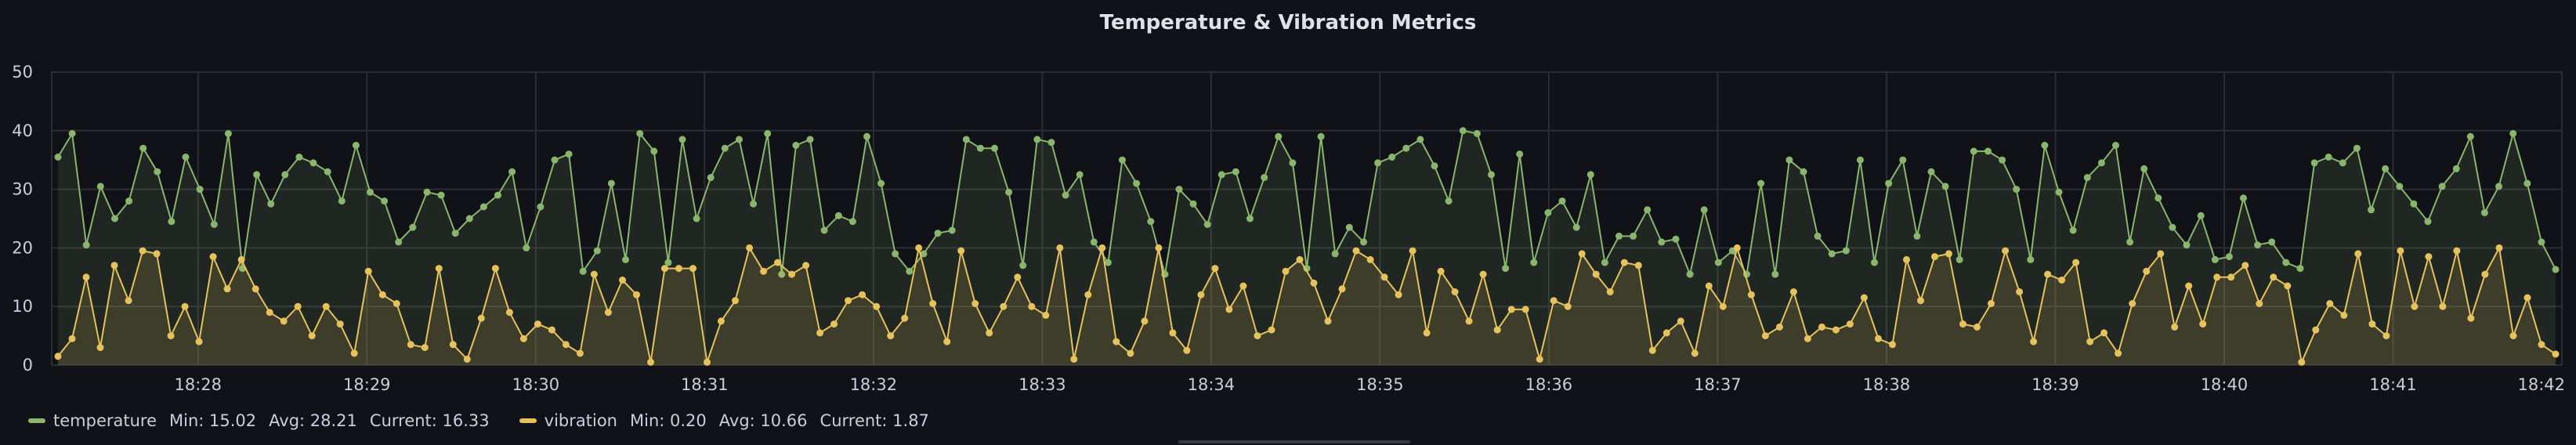 Image resolution: width=2576 pixels, height=445 pixels. What do you see at coordinates (22, 218) in the screenshot?
I see `y-axis: 0 10 20 30 40 50` at bounding box center [22, 218].